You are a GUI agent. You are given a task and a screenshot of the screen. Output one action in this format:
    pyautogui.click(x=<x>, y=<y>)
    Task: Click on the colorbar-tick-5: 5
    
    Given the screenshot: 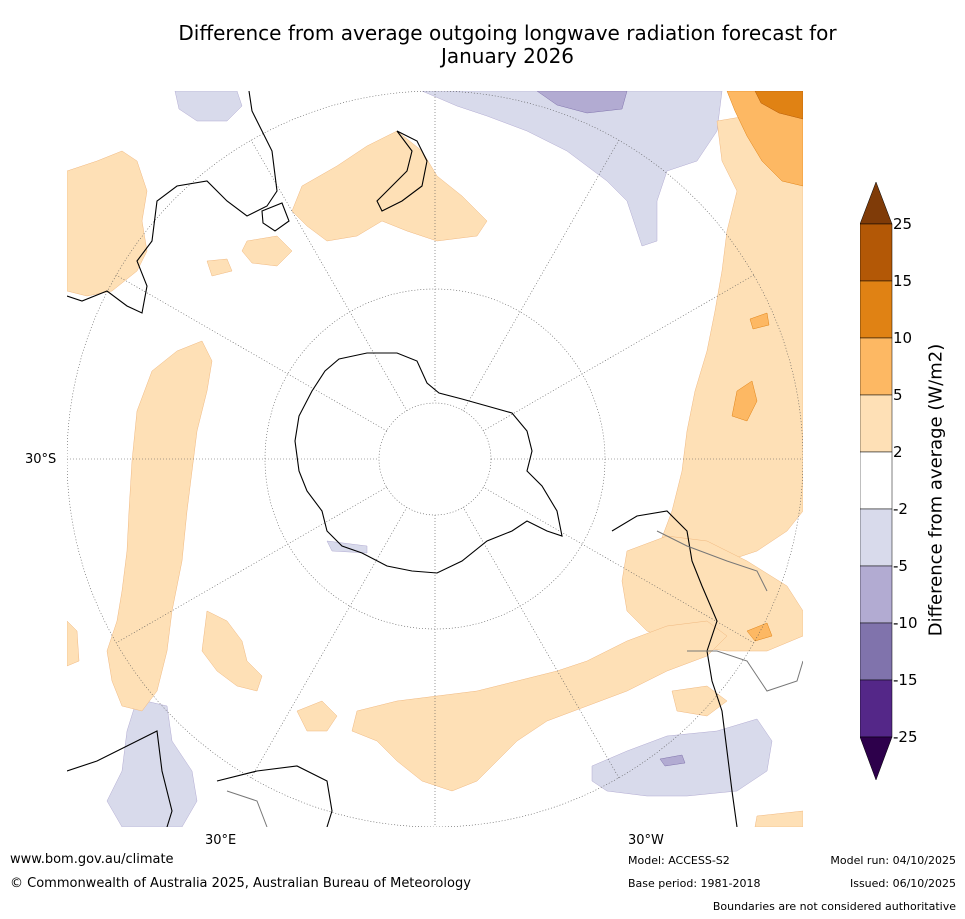 What is the action you would take?
    pyautogui.click(x=898, y=395)
    